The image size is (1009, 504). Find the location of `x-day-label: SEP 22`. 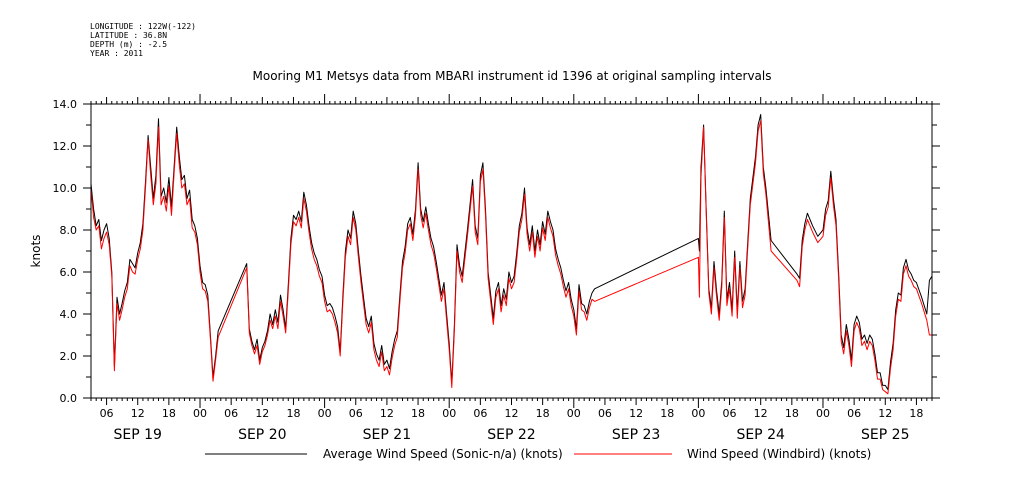

x-day-label: SEP 22 is located at coordinates (511, 435).